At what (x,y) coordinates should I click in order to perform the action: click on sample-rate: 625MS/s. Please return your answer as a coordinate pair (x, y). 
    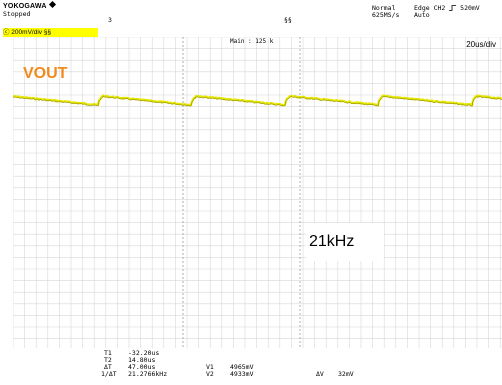
    Looking at the image, I should click on (386, 15).